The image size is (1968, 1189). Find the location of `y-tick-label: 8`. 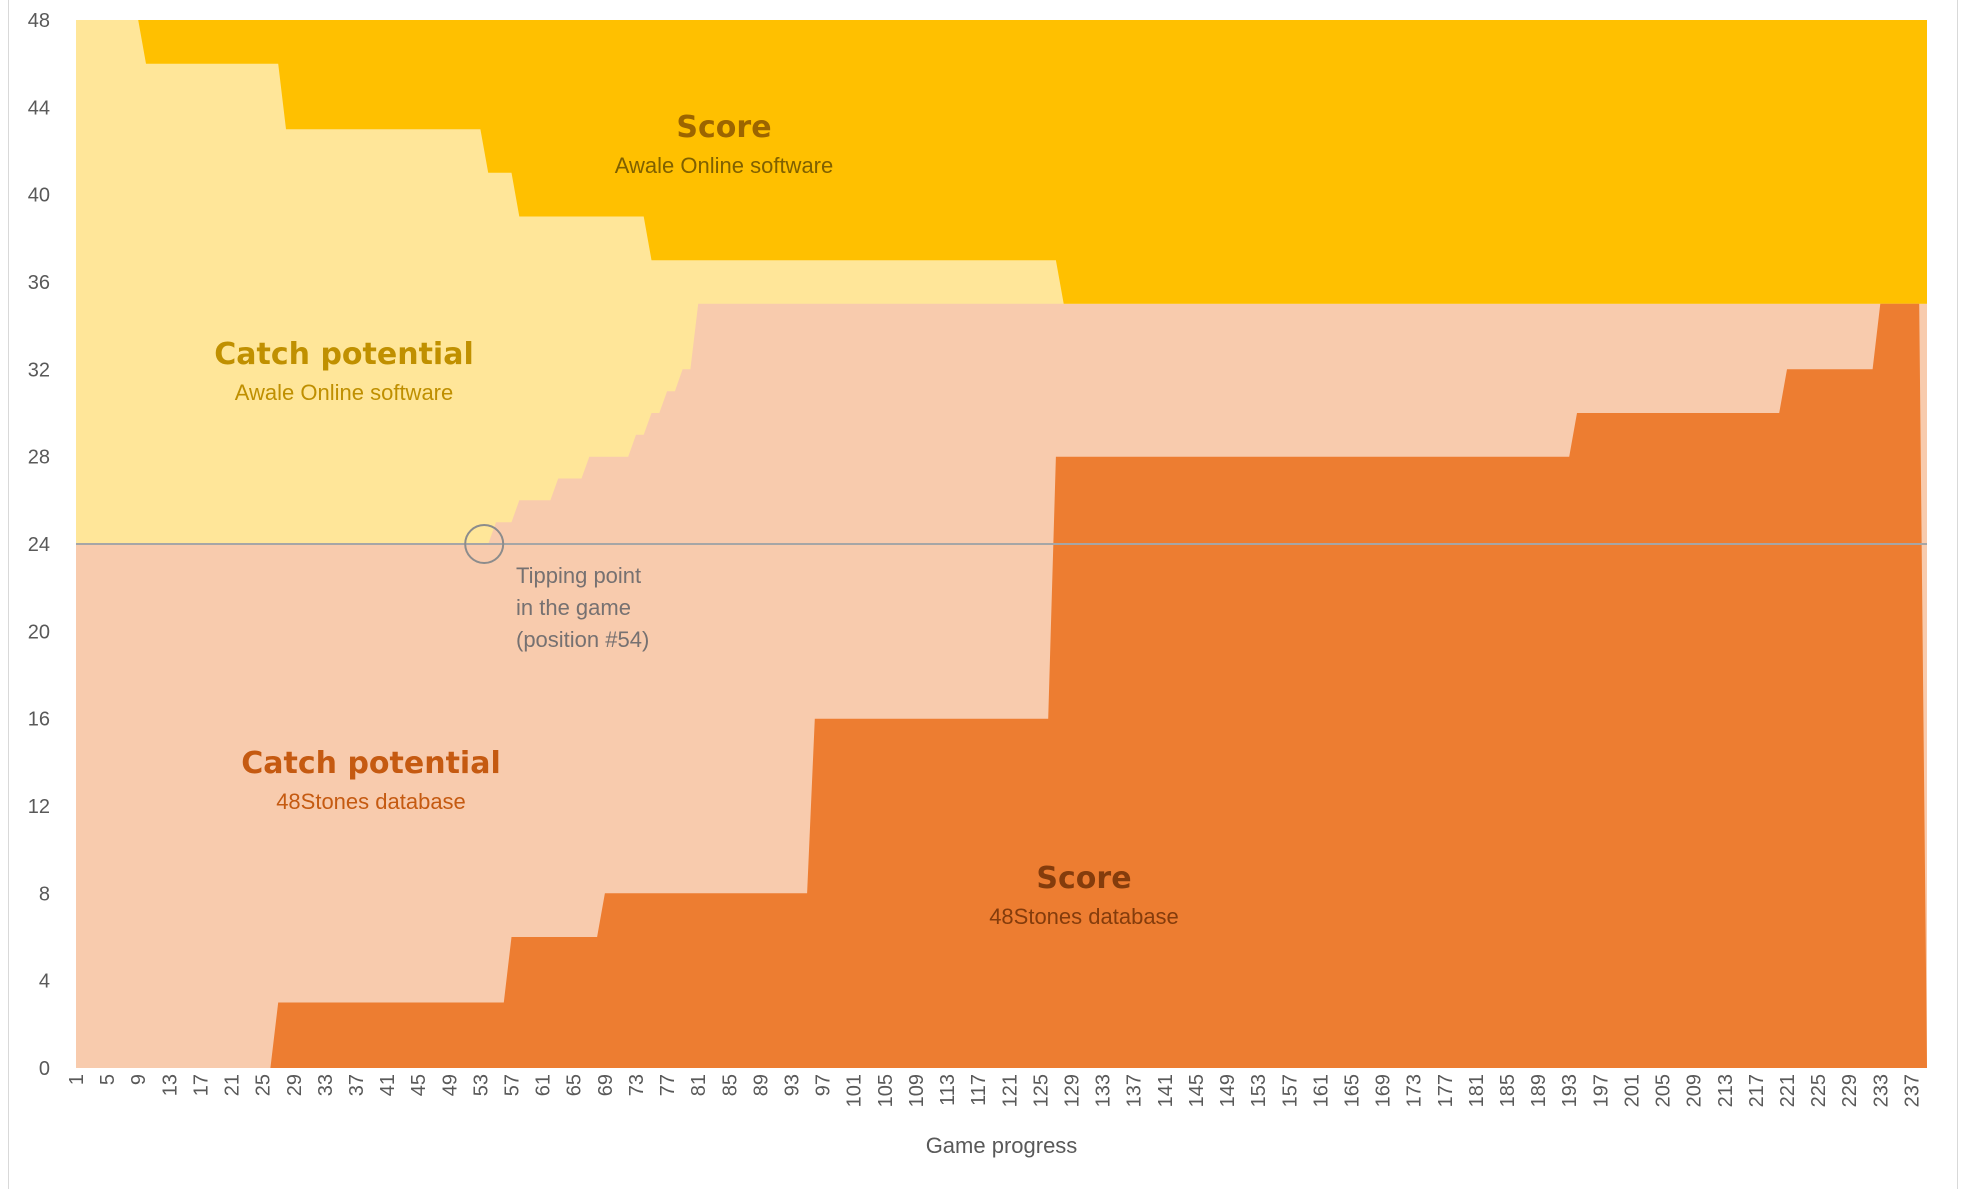

y-tick-label: 8 is located at coordinates (44, 894).